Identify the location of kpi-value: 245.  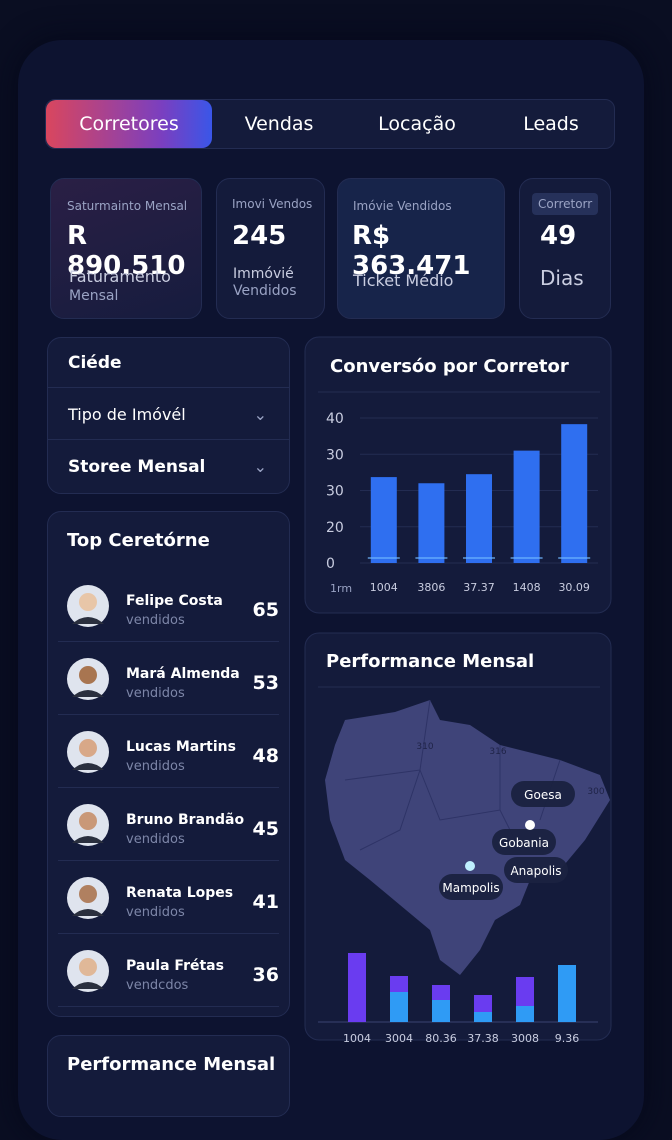
(259, 236).